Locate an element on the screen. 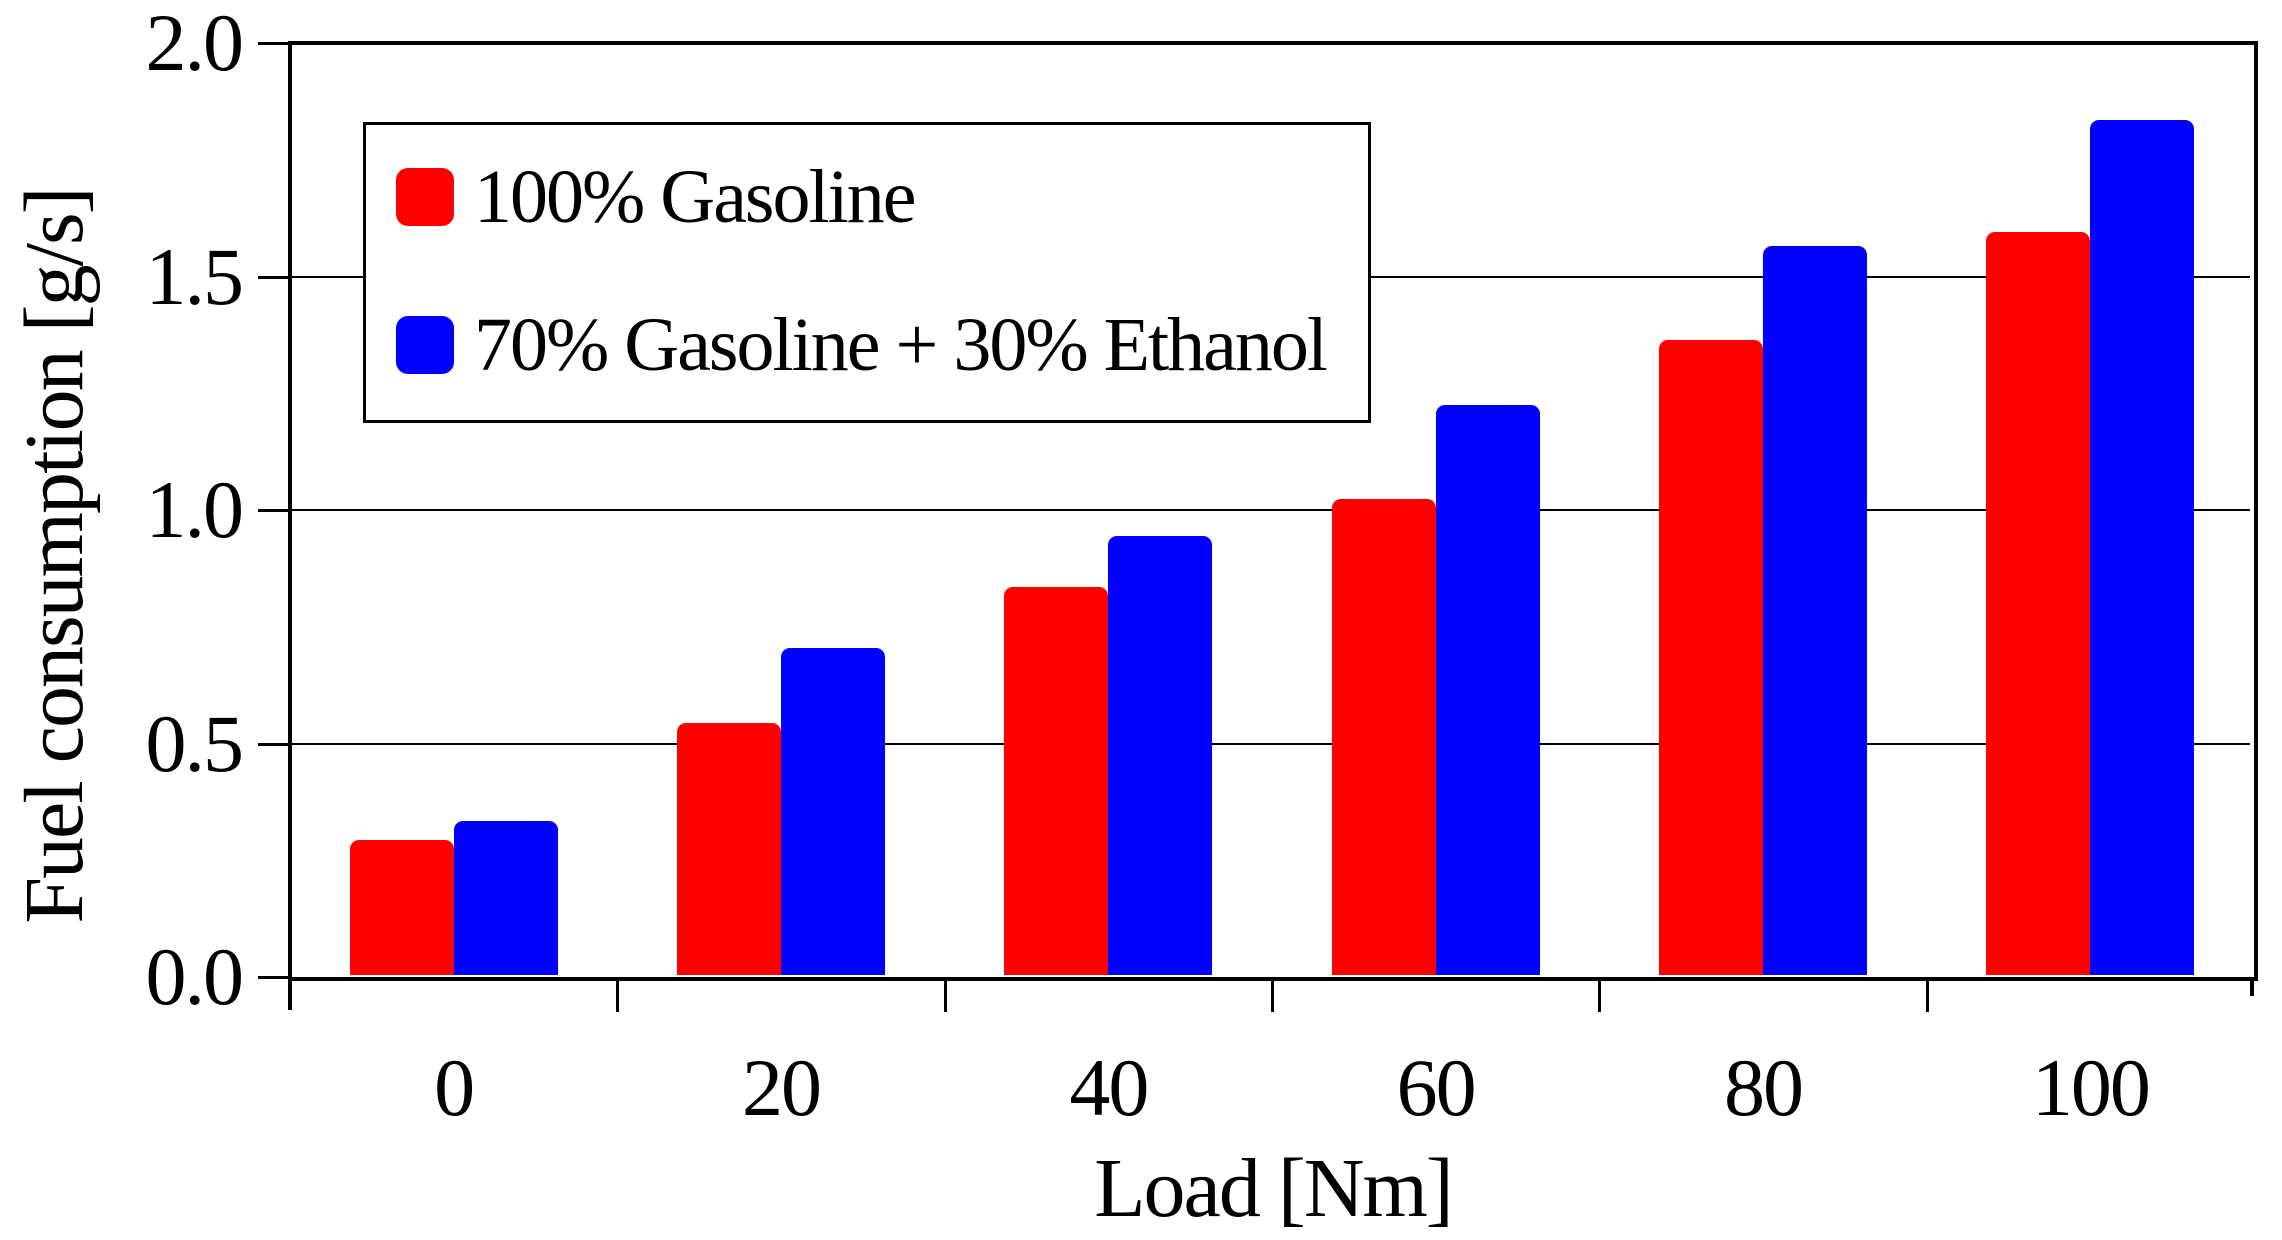 This screenshot has height=1240, width=2282. legend-item-1: 70% Gasoline + 30% Ethanol is located at coordinates (862, 345).